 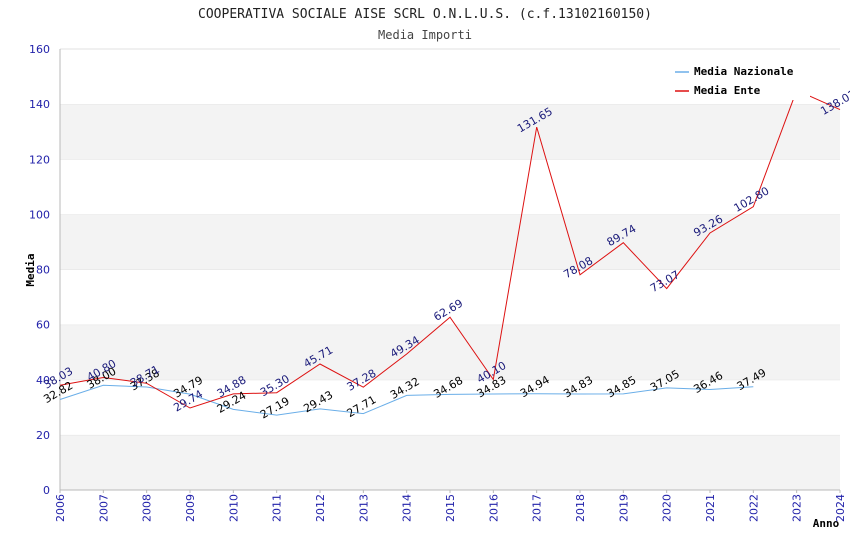 I want to click on y-axis-ticks: 0 20 40 60 80 100 120 140 160, so click(x=39, y=270).